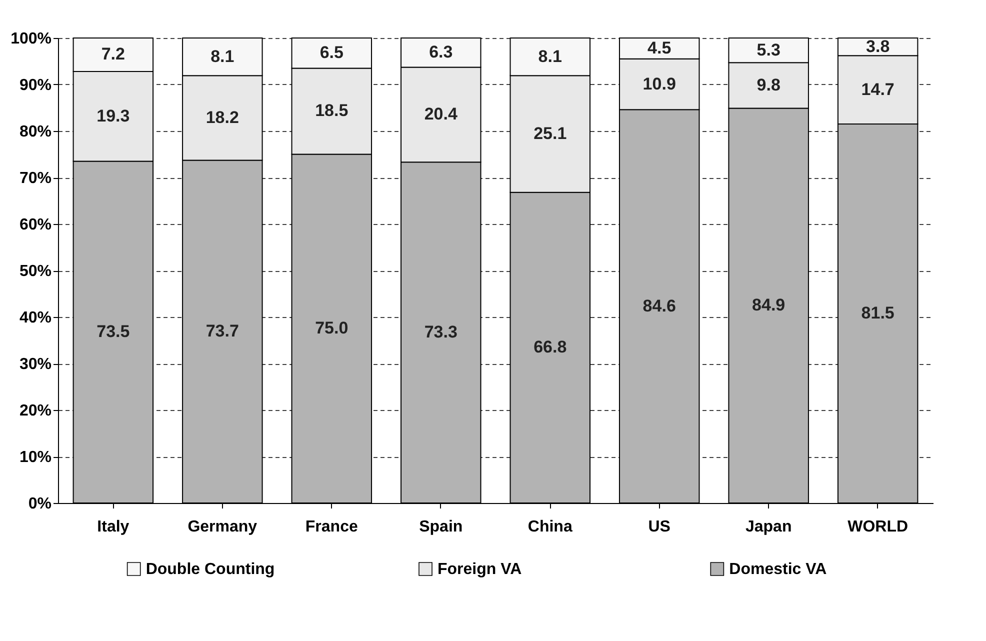 The image size is (986, 641). What do you see at coordinates (768, 527) in the screenshot?
I see `x-tick-label: Japan` at bounding box center [768, 527].